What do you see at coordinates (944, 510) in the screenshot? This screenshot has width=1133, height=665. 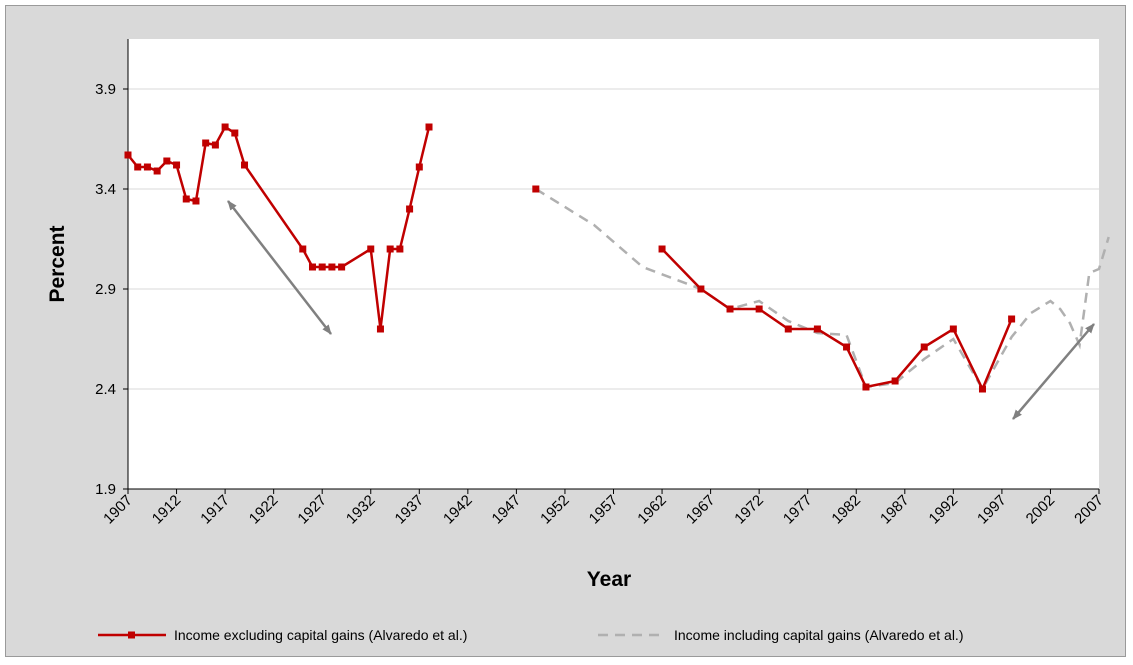 I see `x-tick-label: 1992` at bounding box center [944, 510].